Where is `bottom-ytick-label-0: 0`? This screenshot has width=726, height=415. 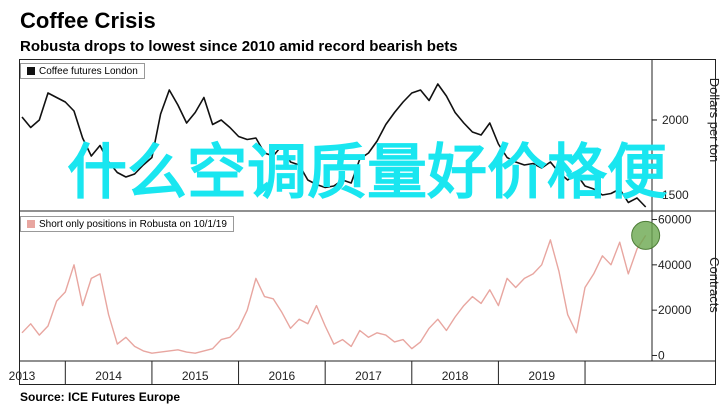 bottom-ytick-label-0: 0 is located at coordinates (661, 355).